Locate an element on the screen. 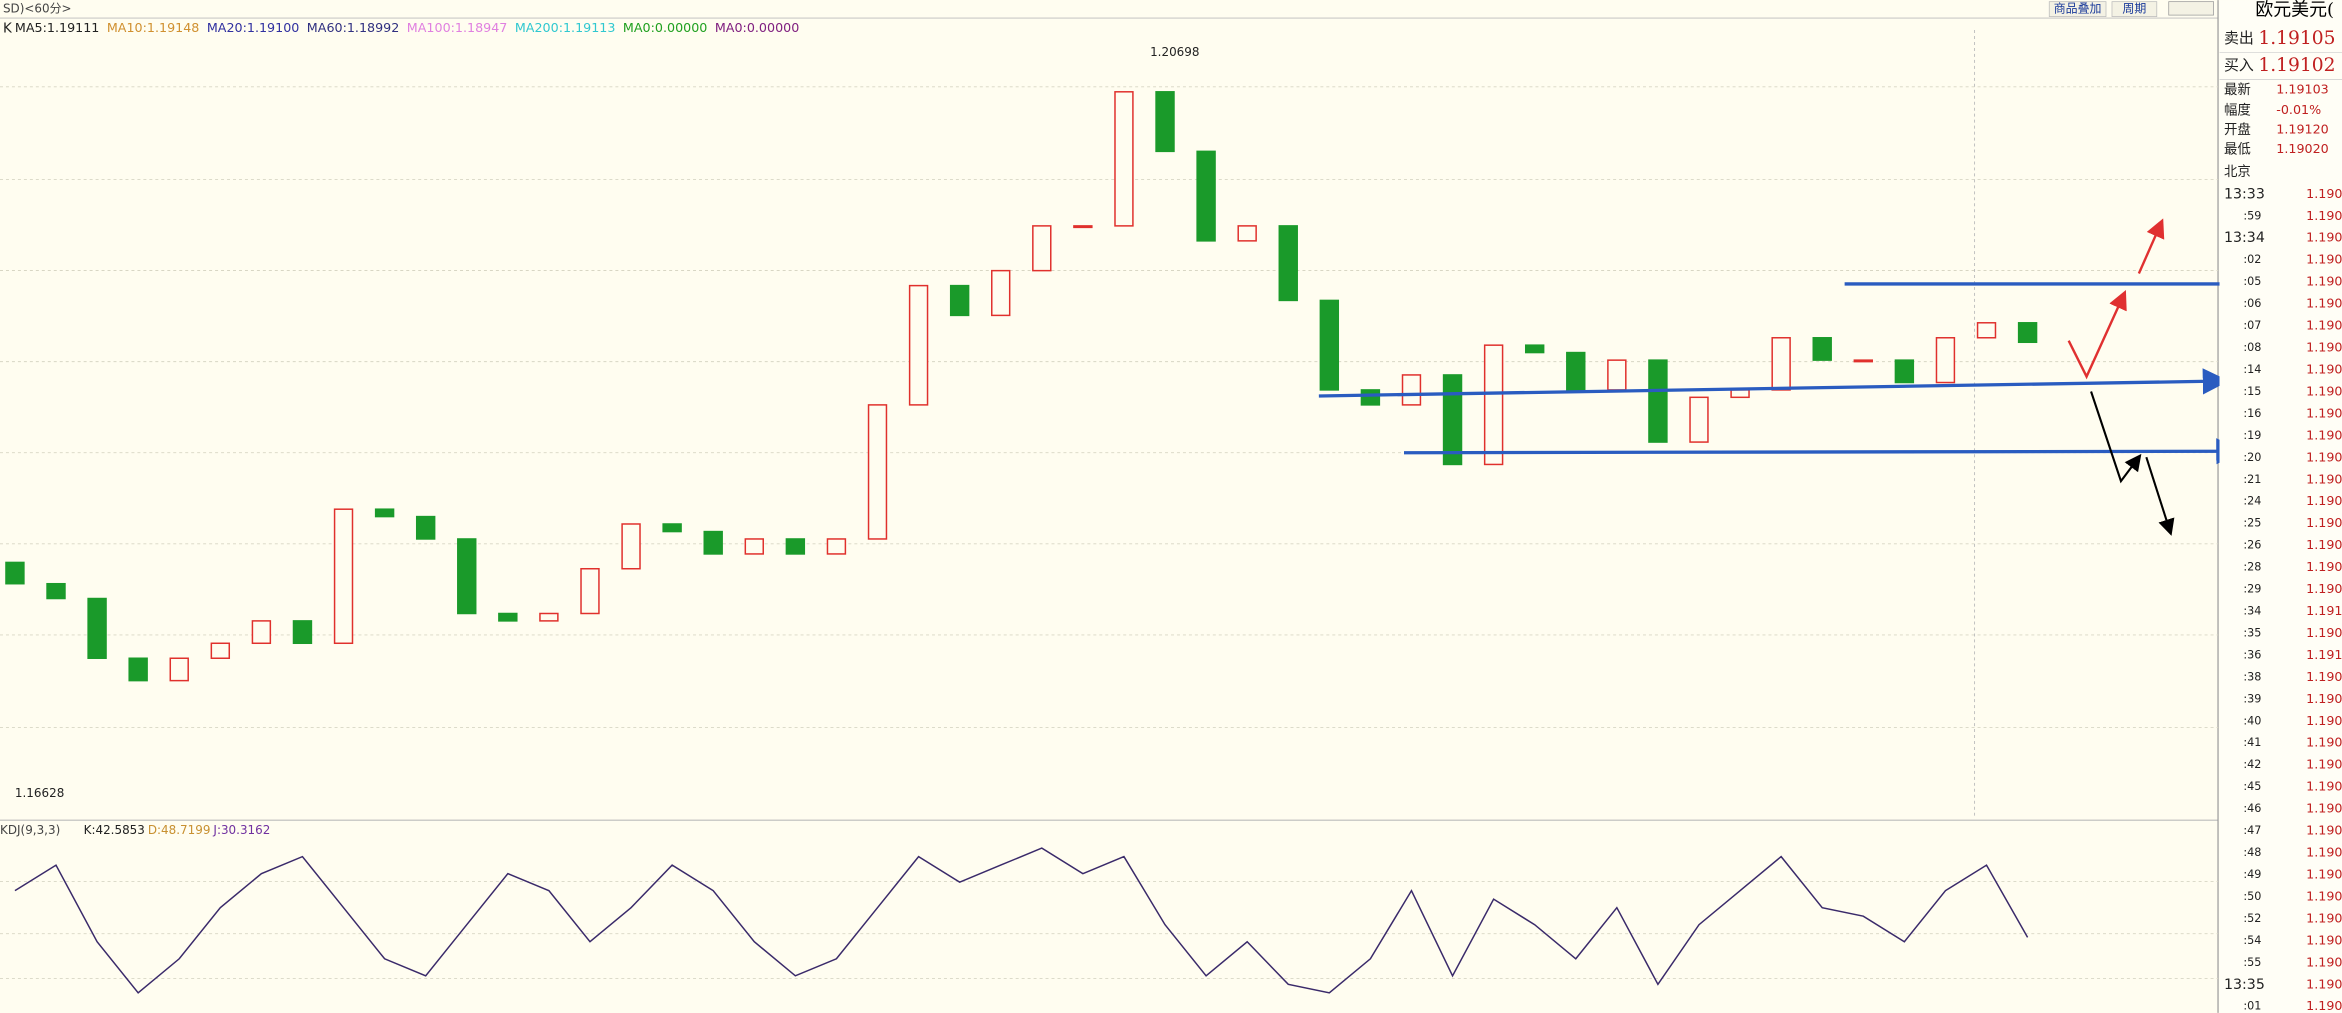 This screenshot has width=2342, height=1013. tick-time: :49 is located at coordinates (2252, 874).